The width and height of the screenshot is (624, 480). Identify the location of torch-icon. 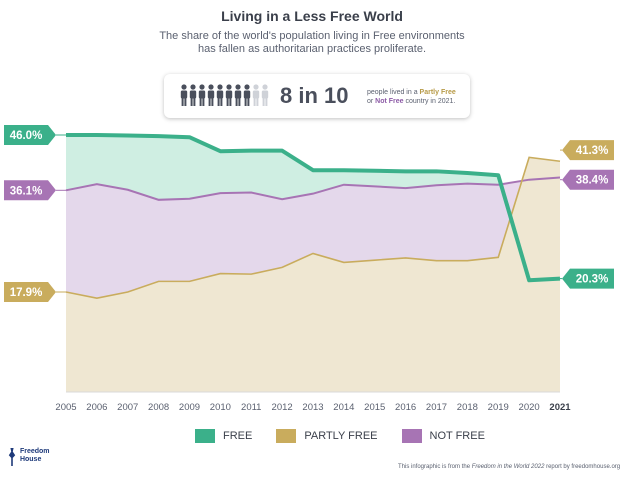
(12, 457).